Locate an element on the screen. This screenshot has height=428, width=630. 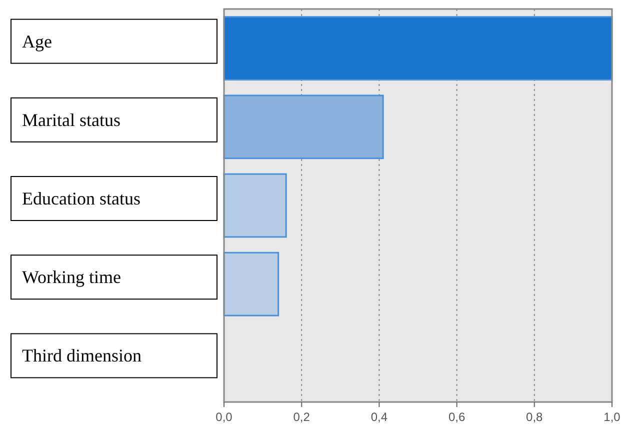
x-tick-label: 0,8 is located at coordinates (535, 417).